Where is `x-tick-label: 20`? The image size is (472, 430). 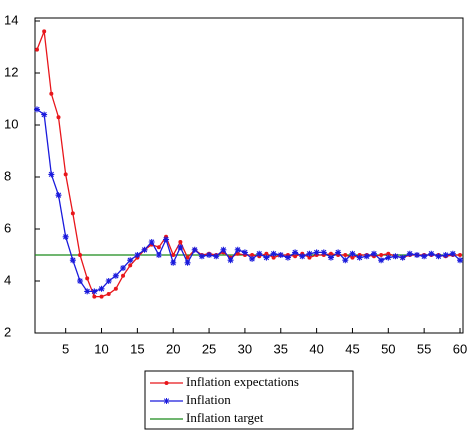 x-tick-label: 20 is located at coordinates (173, 348).